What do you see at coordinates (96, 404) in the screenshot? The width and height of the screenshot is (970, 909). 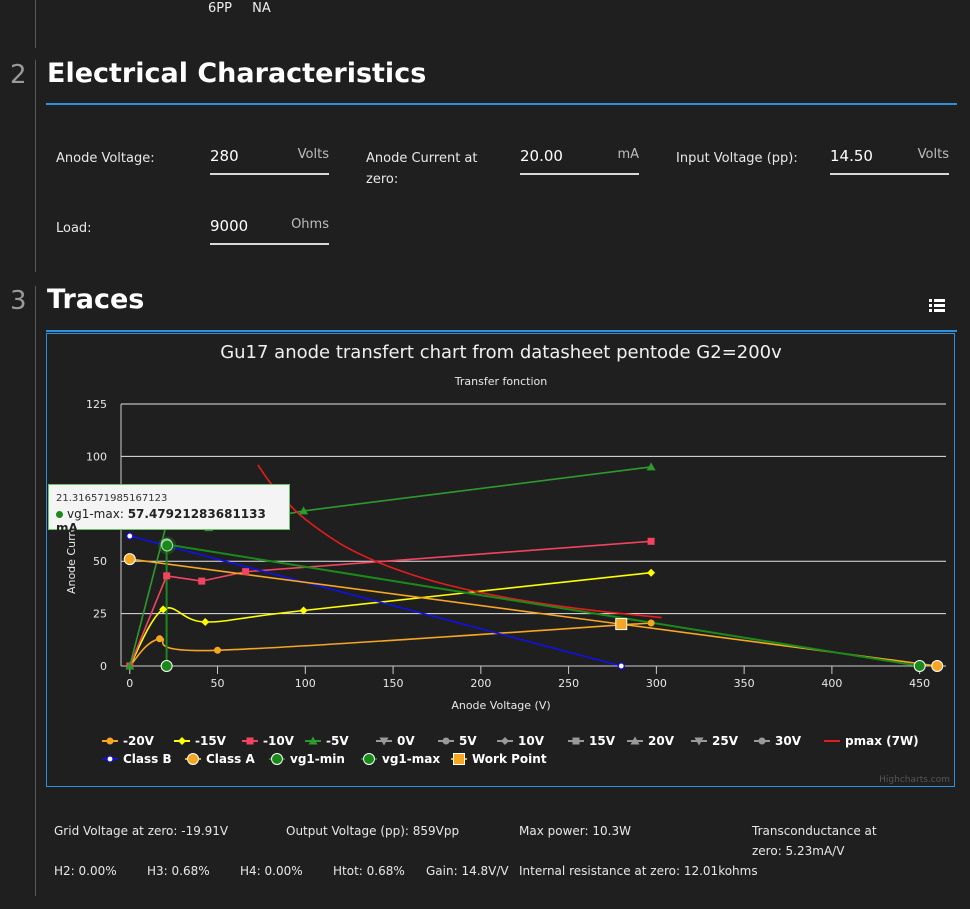 I see `y-tick-label: 125` at bounding box center [96, 404].